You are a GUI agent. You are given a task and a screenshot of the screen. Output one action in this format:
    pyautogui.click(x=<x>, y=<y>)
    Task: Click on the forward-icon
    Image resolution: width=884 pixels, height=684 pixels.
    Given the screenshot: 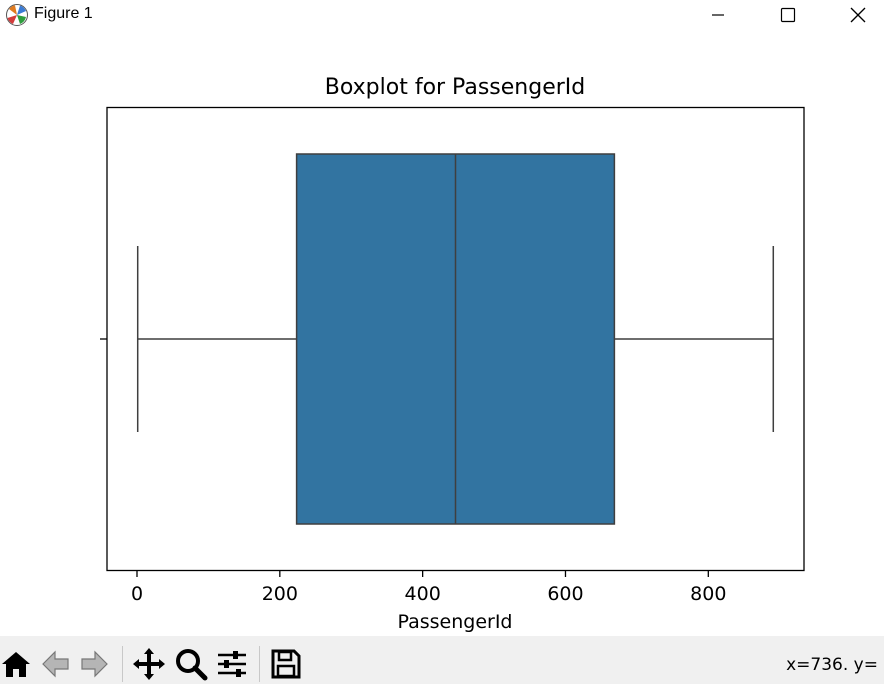 What is the action you would take?
    pyautogui.click(x=94, y=664)
    